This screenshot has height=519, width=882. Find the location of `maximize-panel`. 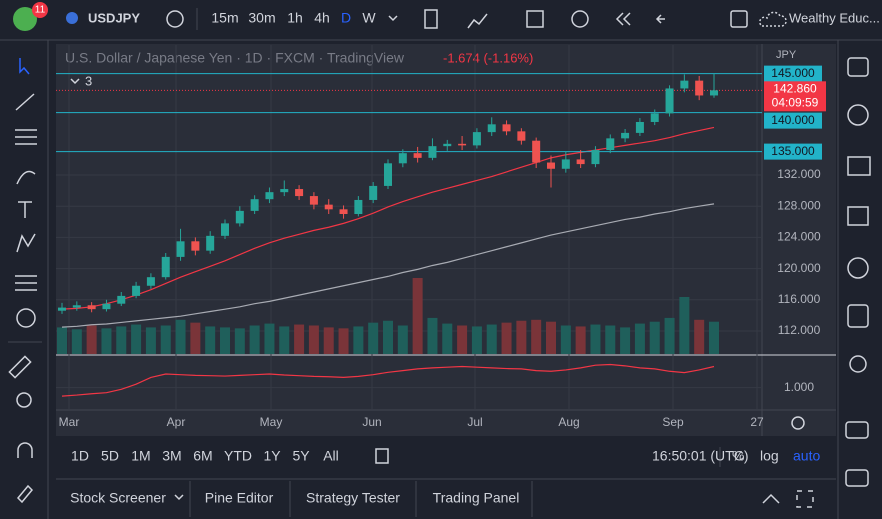

maximize-panel is located at coordinates (805, 499).